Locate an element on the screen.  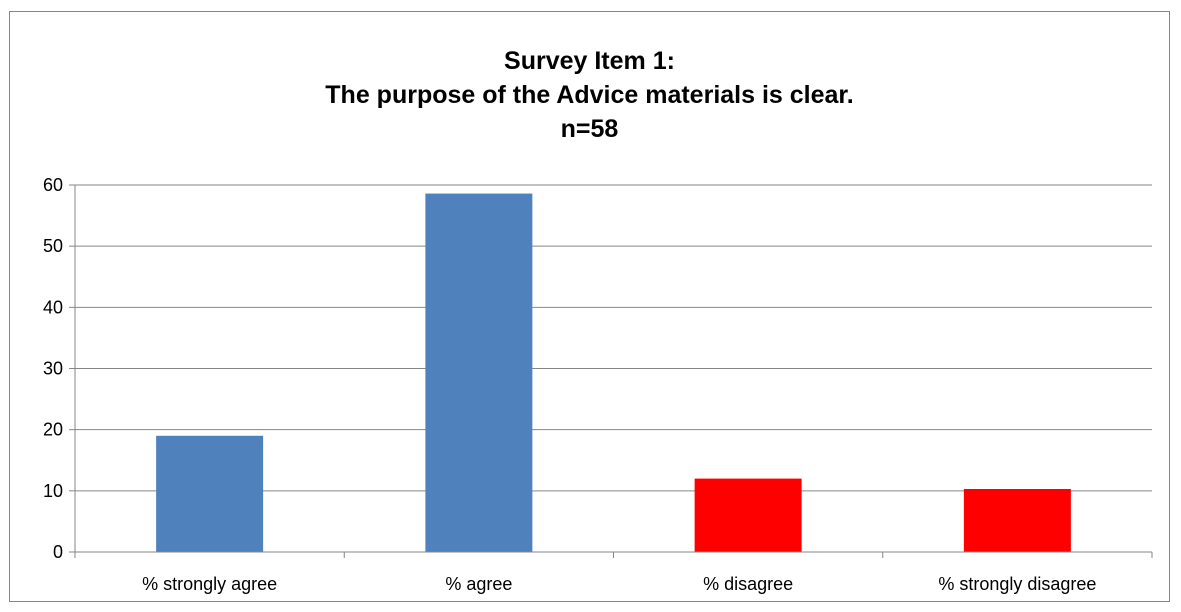
y-tick-label: 30 is located at coordinates (53, 369).